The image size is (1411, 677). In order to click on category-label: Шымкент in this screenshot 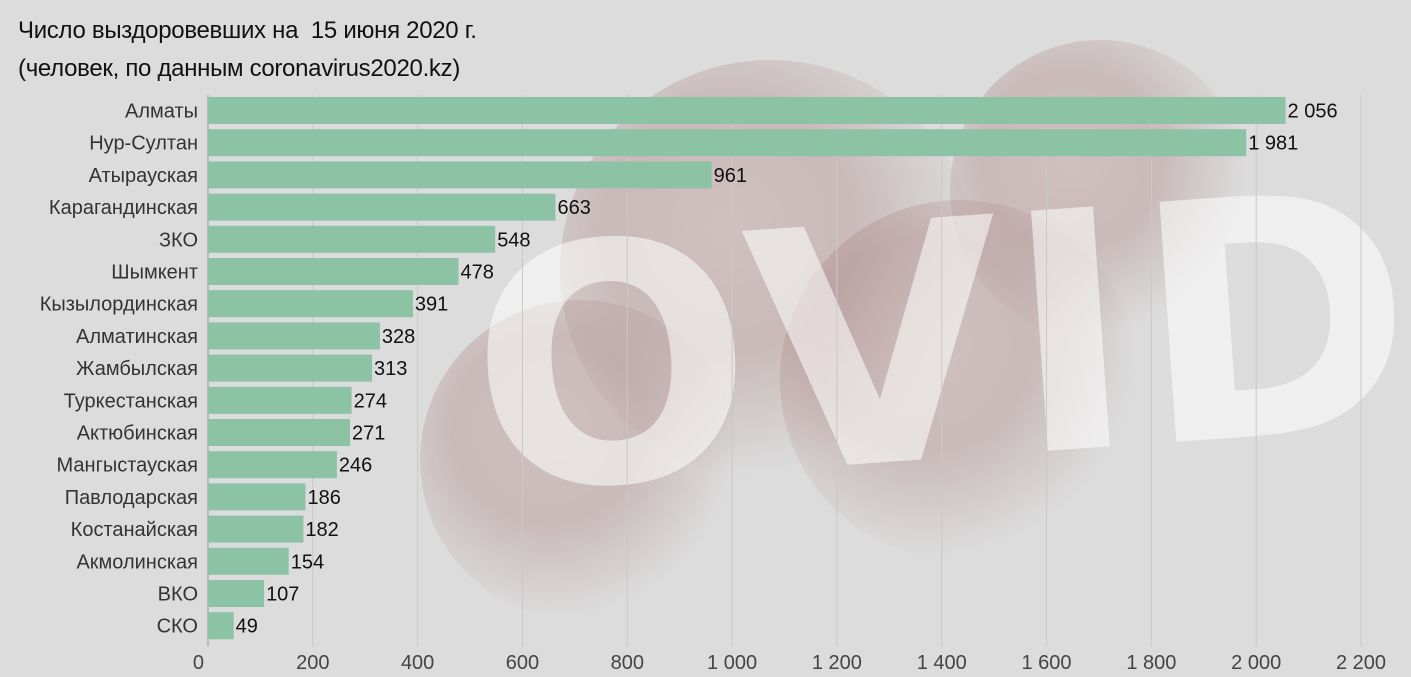, I will do `click(154, 273)`.